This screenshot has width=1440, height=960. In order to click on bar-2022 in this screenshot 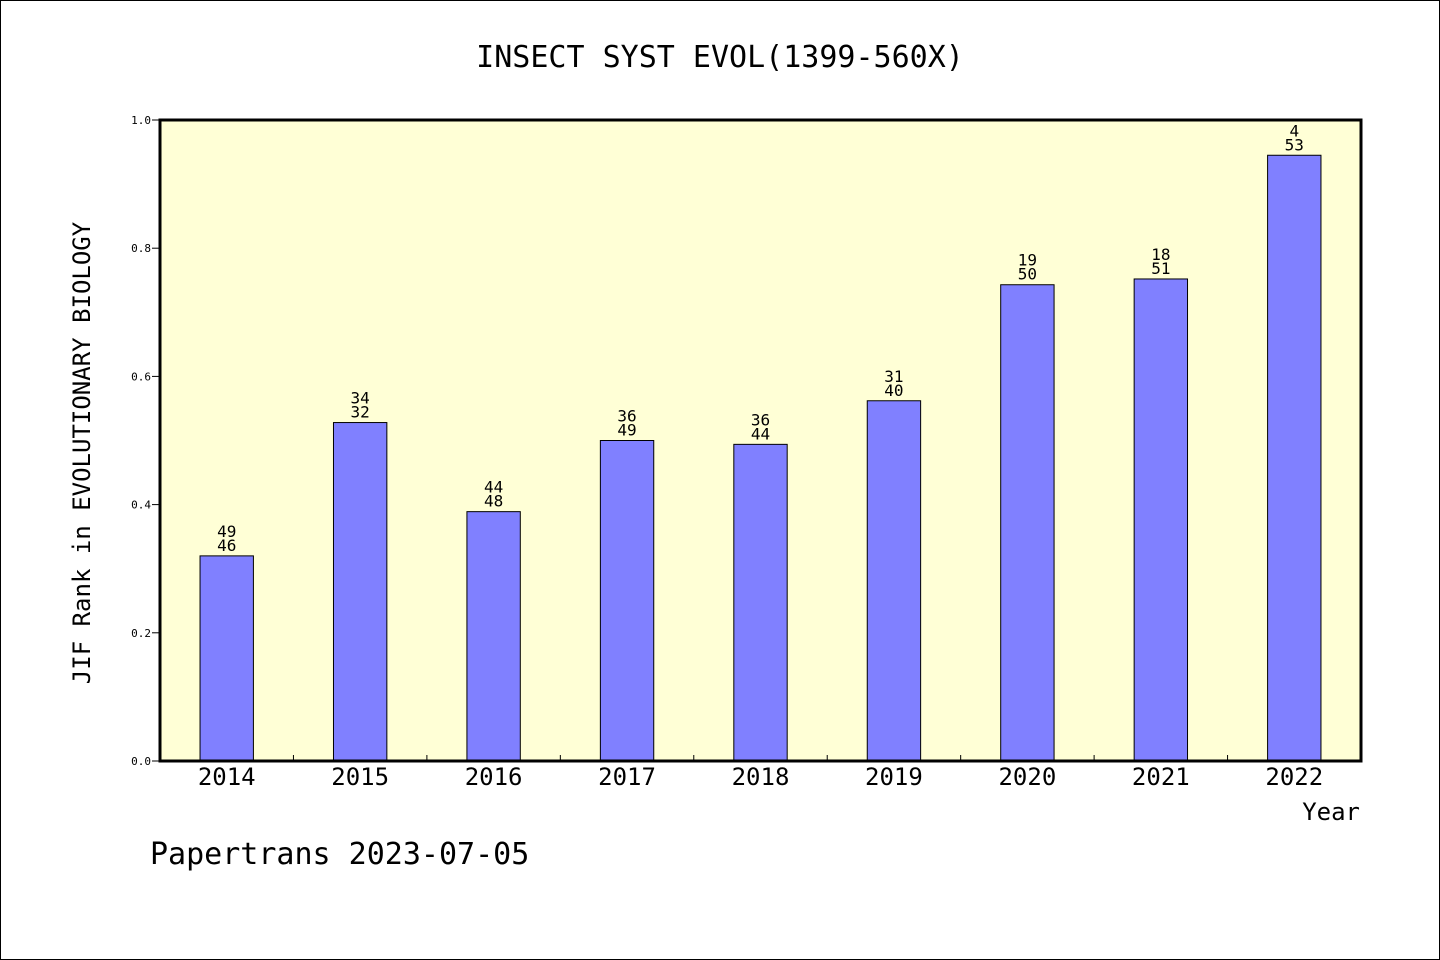, I will do `click(1294, 458)`.